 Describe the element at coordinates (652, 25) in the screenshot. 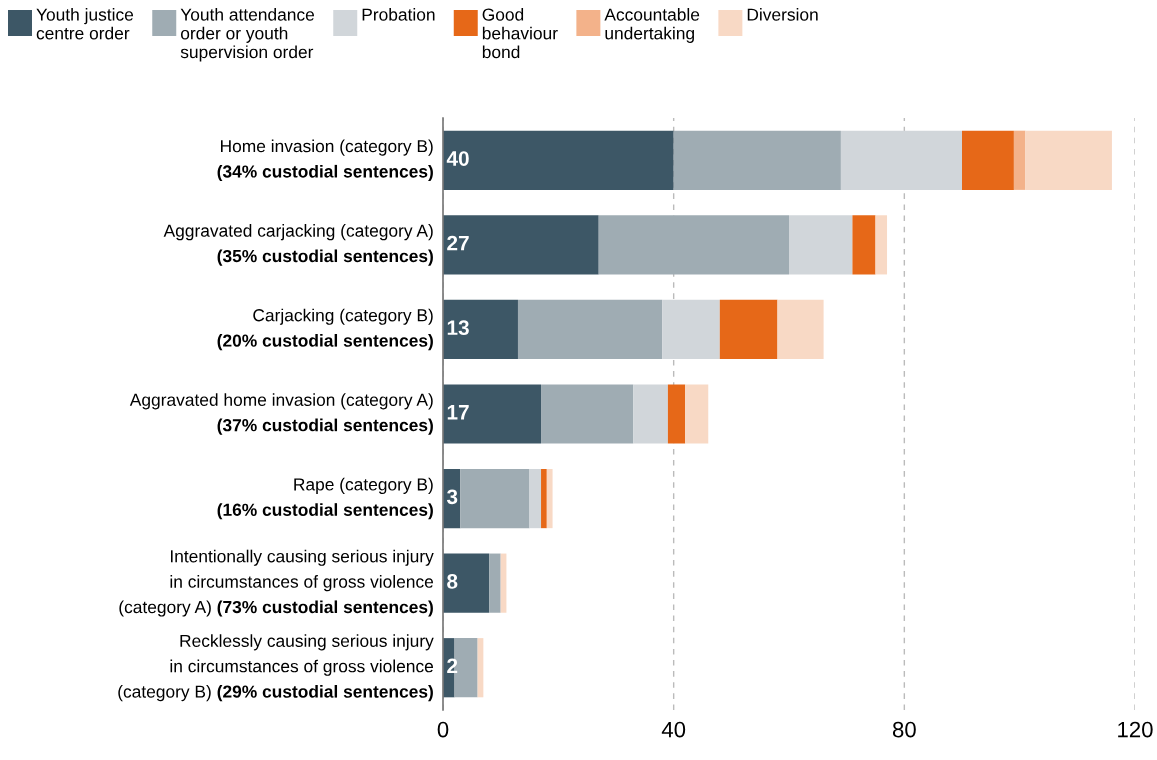

I see `legend-label: Accountable undertaking` at that location.